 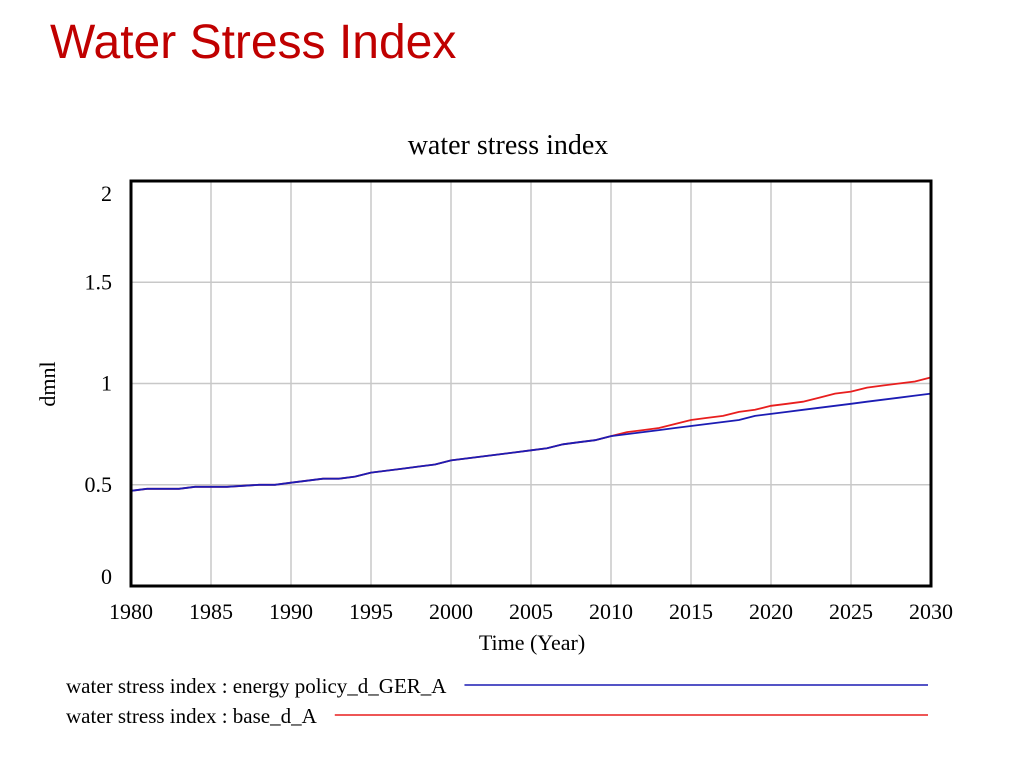 I want to click on legend-label-1: water stress index : base_d_A, so click(x=192, y=716).